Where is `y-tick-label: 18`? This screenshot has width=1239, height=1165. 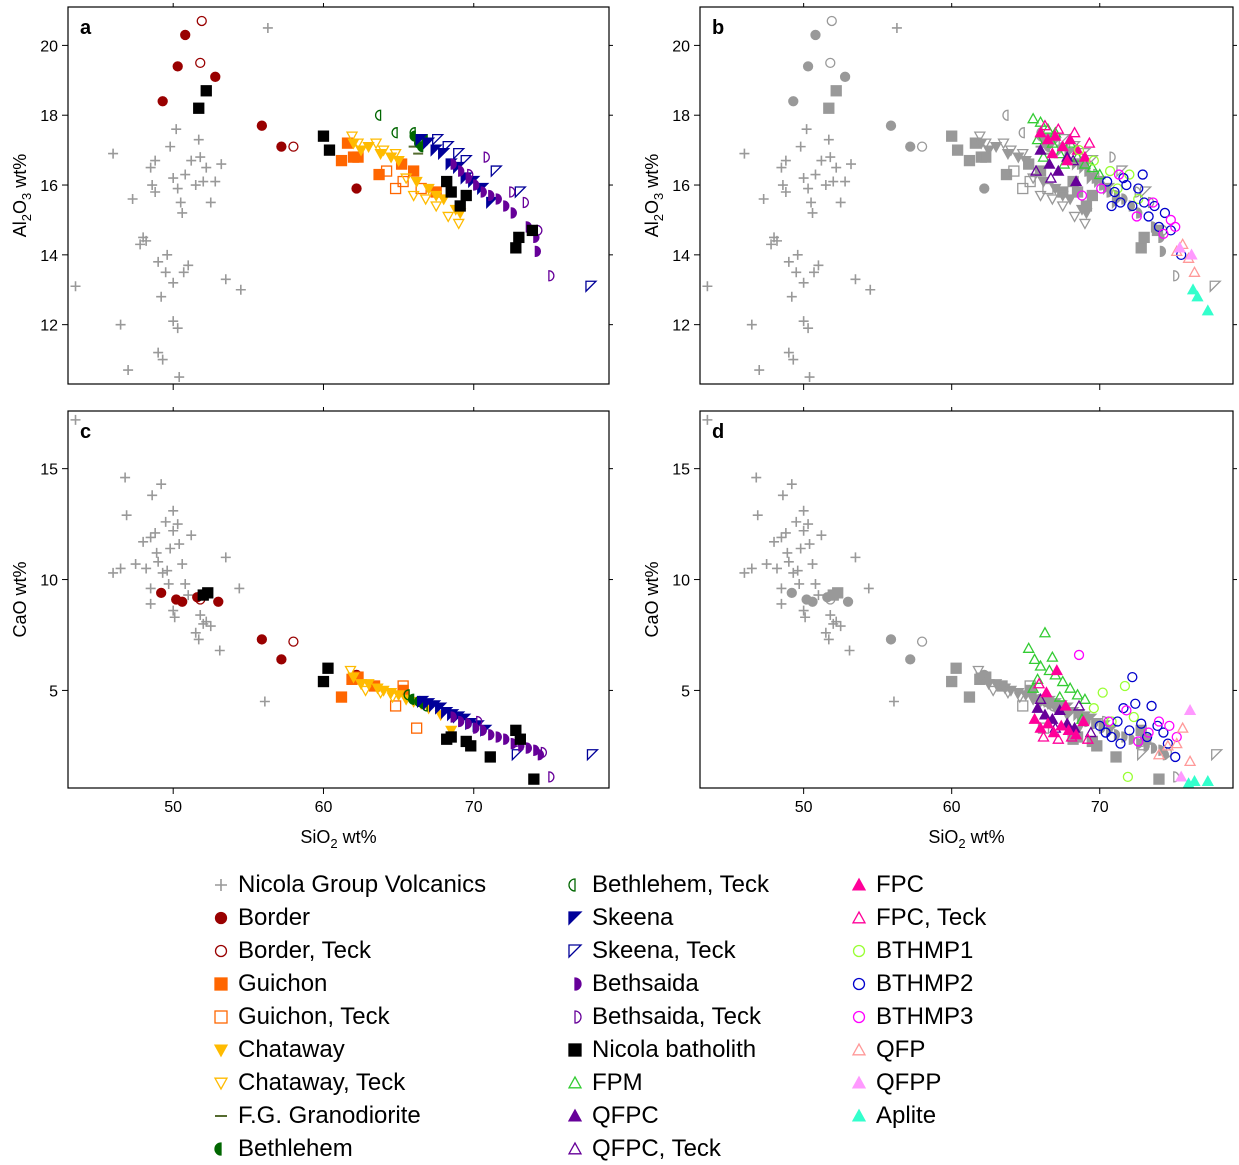 y-tick-label: 18 is located at coordinates (681, 116).